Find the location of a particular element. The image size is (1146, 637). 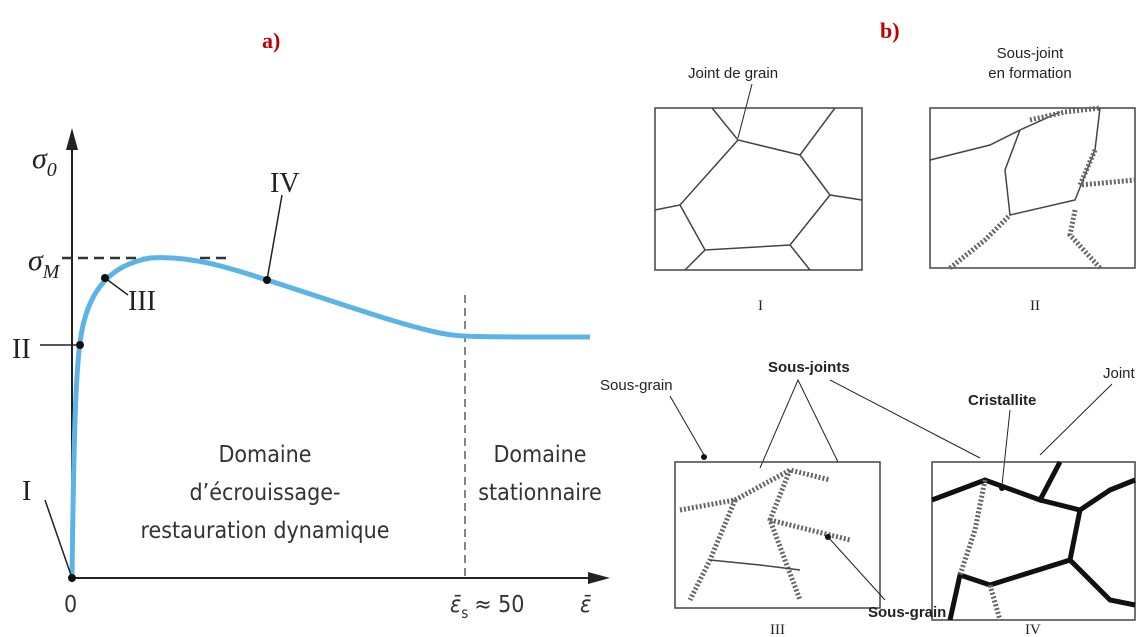

subscript: 0 is located at coordinates (52, 170).